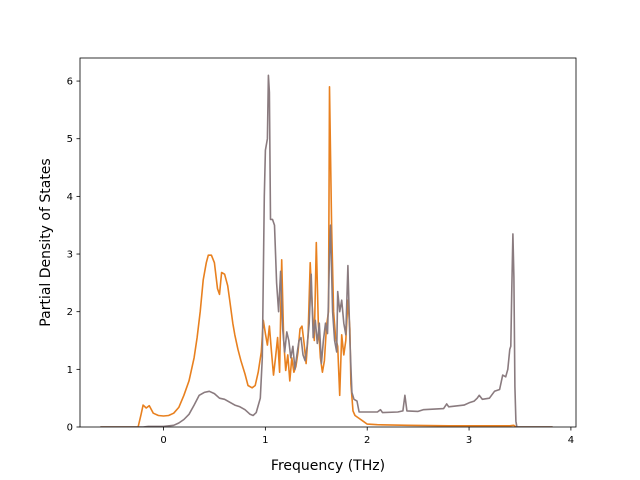  I want to click on y-axis-title: Partial Density of States, so click(46, 242).